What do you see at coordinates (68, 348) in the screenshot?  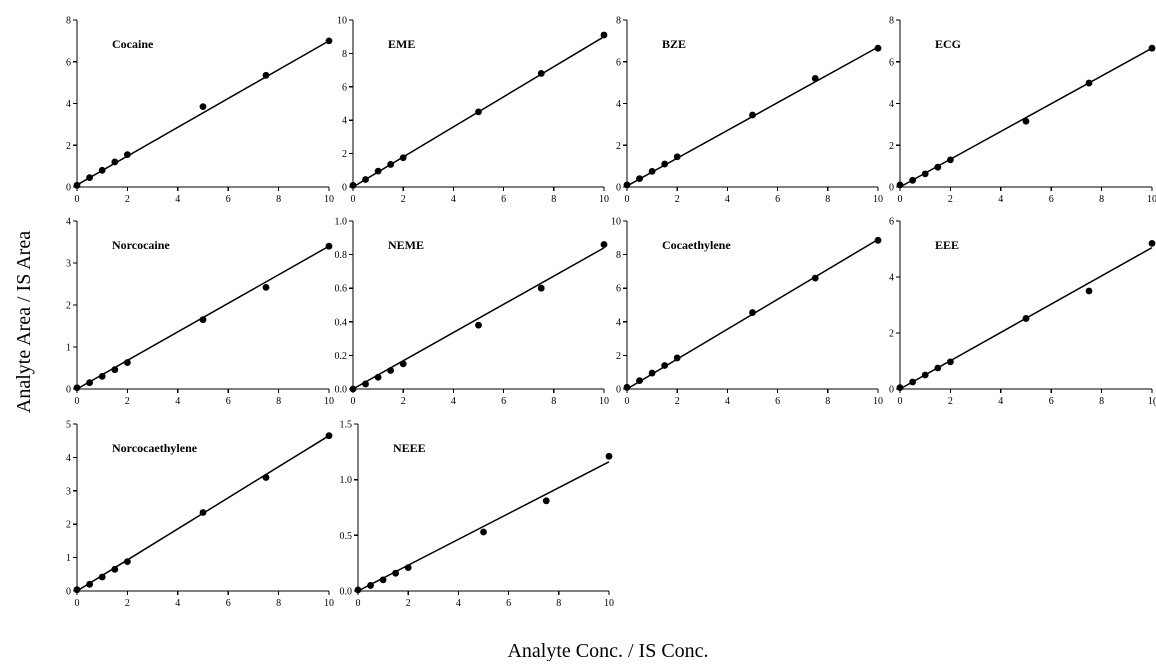 I see `y-tick-label: 1` at bounding box center [68, 348].